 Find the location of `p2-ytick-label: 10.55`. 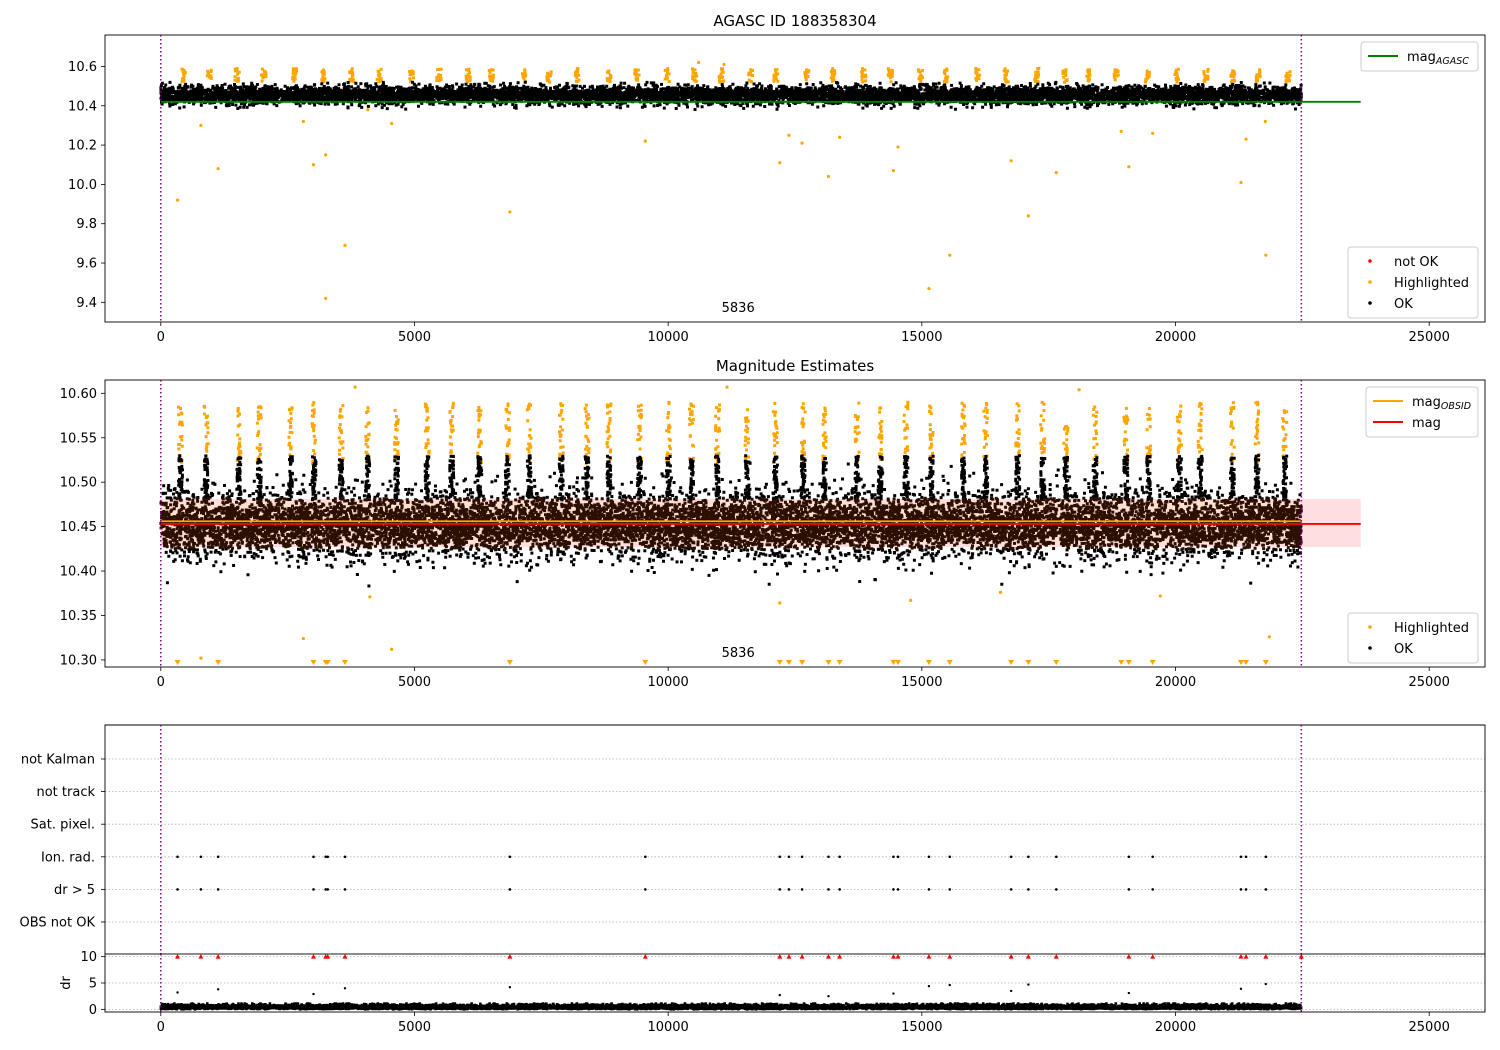

p2-ytick-label: 10.55 is located at coordinates (78, 438).